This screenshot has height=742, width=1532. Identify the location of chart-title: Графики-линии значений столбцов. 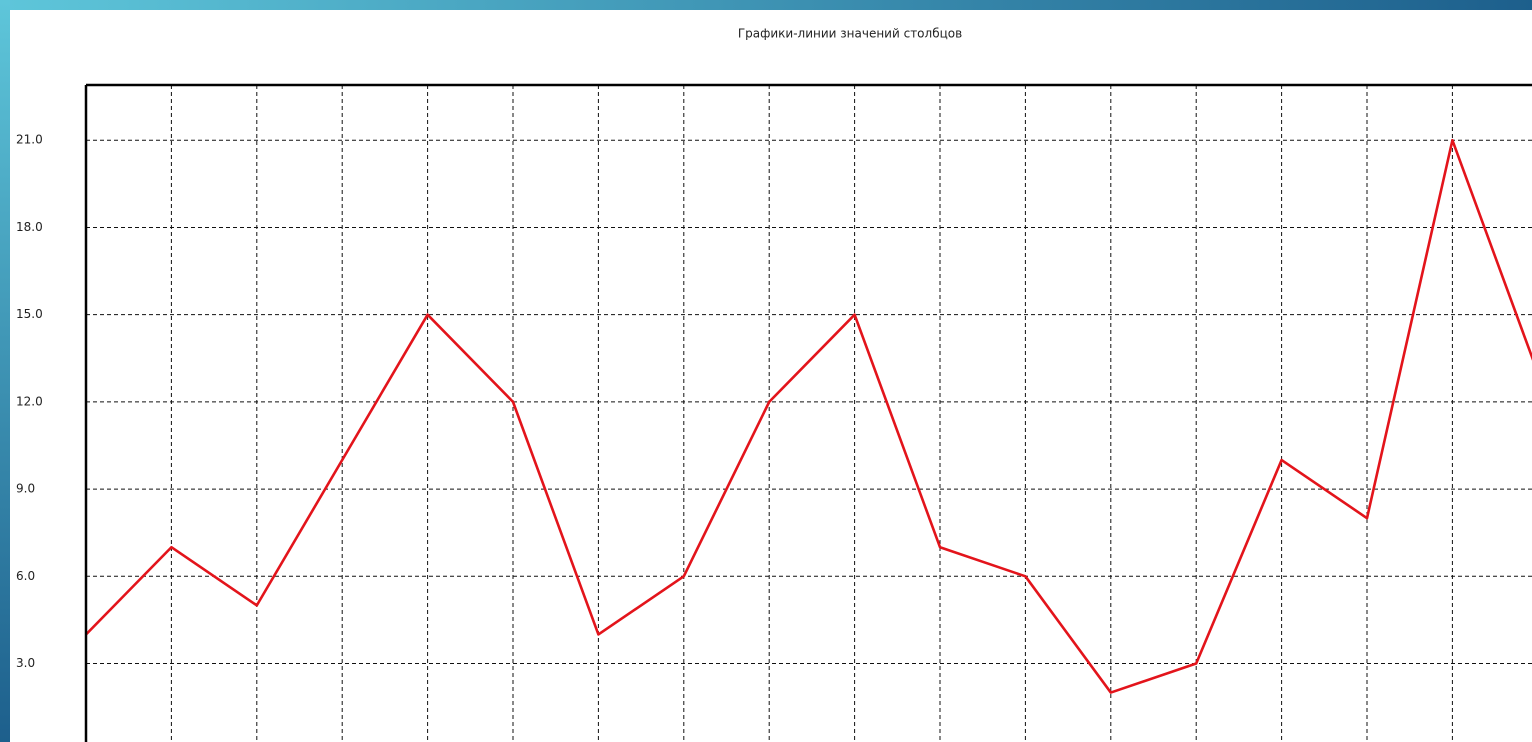
(850, 34).